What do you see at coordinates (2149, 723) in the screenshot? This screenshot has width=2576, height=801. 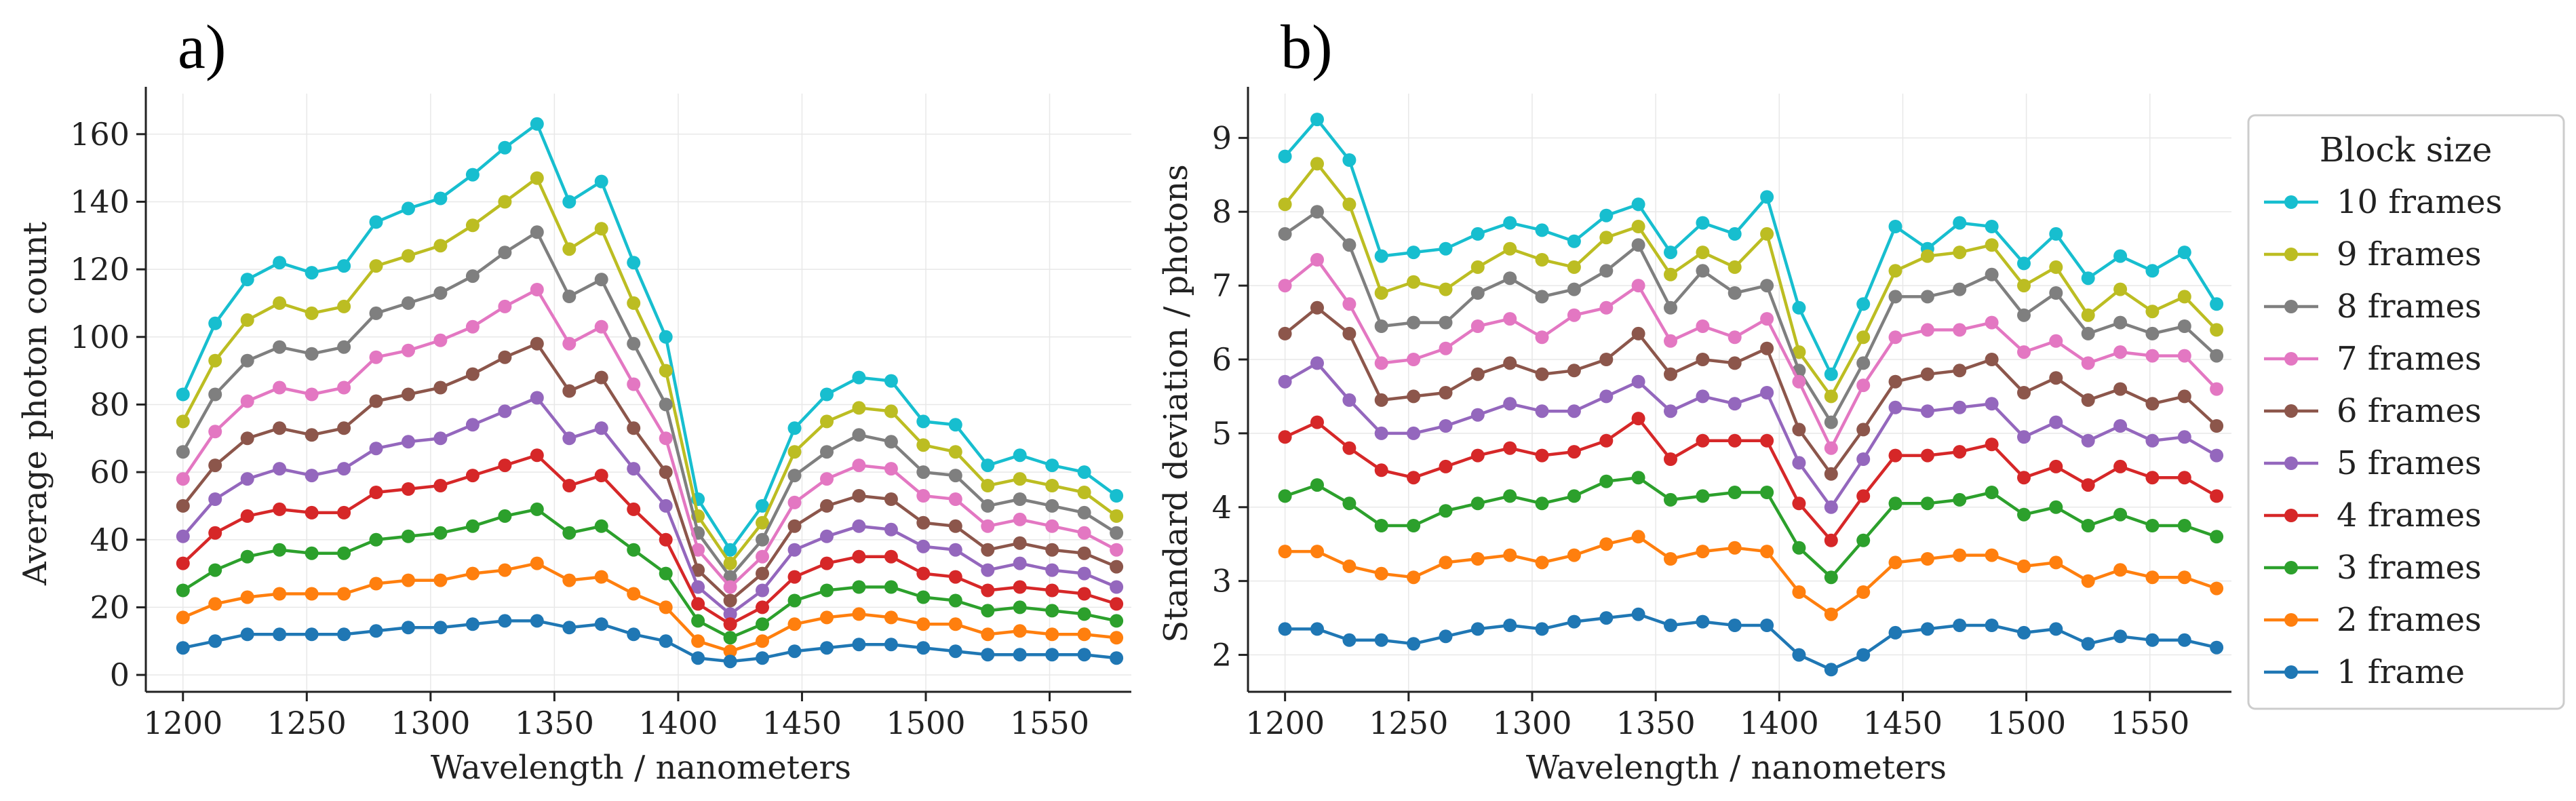 I see `panel-b-xtick-label-1550: 1550` at bounding box center [2149, 723].